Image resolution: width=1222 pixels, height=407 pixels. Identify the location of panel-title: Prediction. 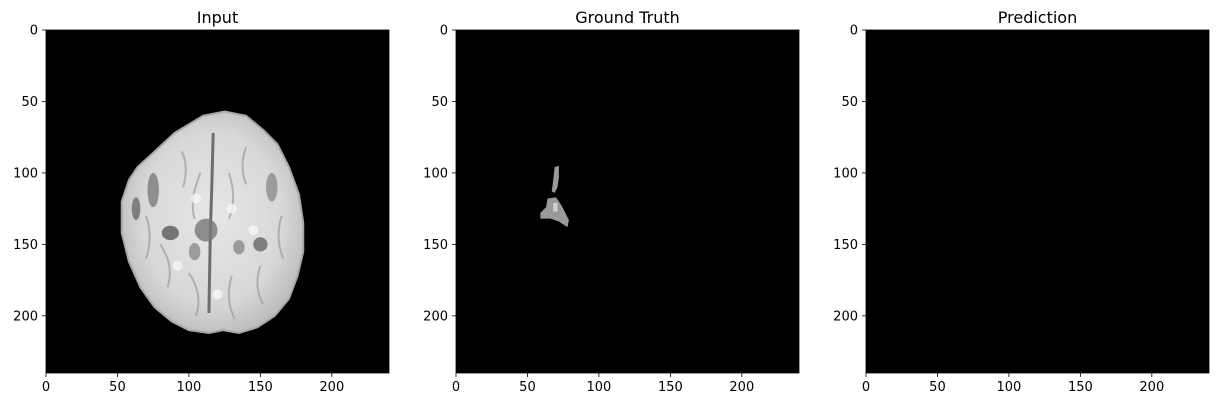
(1037, 17).